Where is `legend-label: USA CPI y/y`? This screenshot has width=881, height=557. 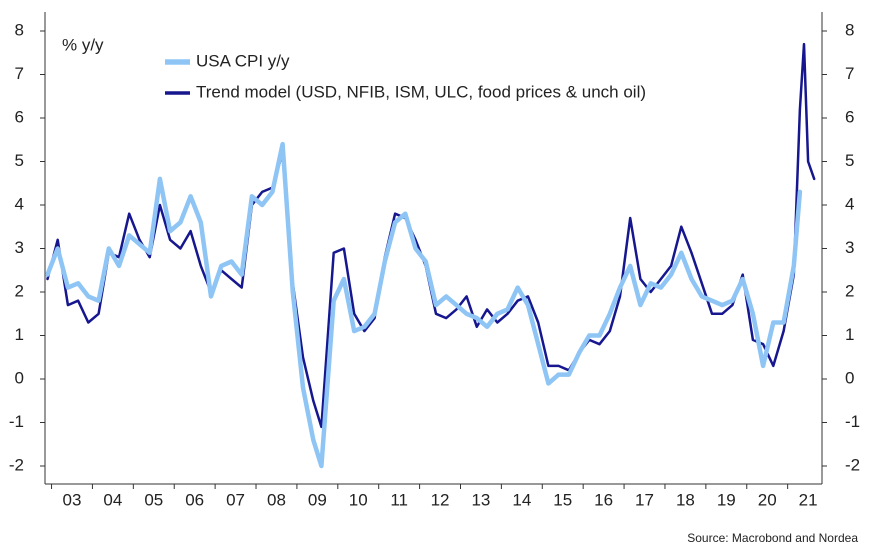 legend-label: USA CPI y/y is located at coordinates (243, 60).